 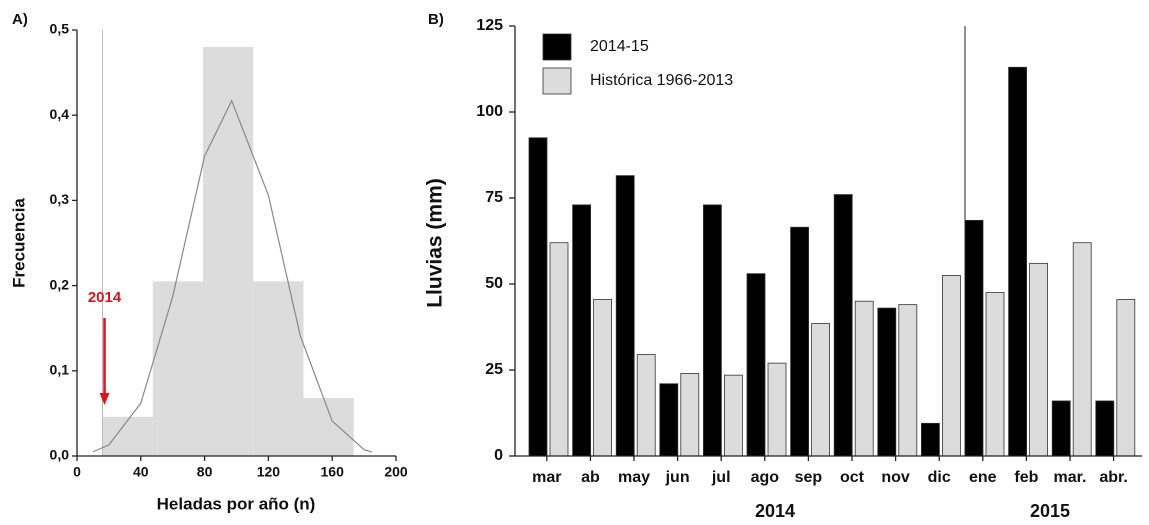 What do you see at coordinates (498, 455) in the screenshot?
I see `y-tick-label: 0` at bounding box center [498, 455].